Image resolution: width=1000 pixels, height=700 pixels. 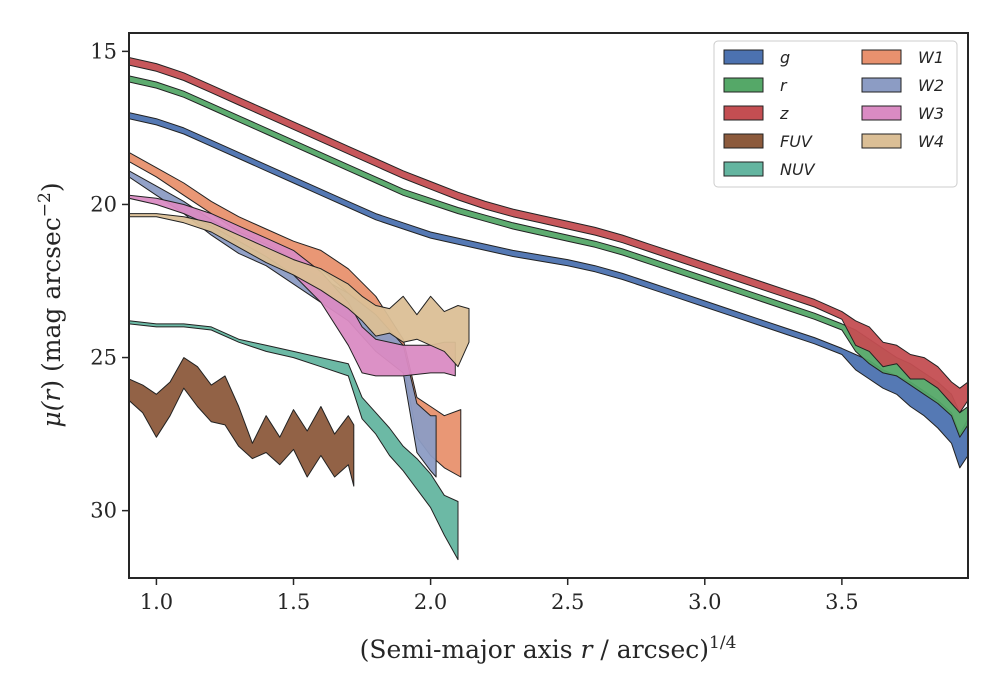 What do you see at coordinates (931, 57) in the screenshot?
I see `legend-label-w1: W1` at bounding box center [931, 57].